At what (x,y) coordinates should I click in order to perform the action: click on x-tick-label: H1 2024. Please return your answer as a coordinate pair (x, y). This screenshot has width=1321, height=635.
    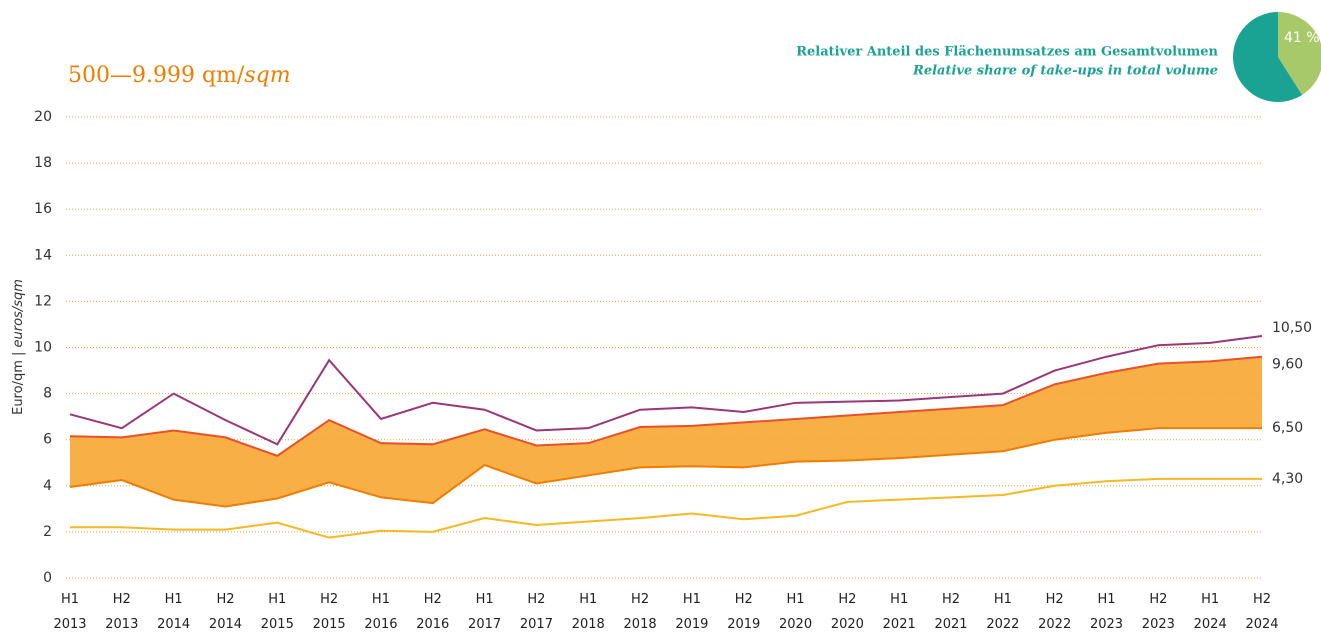
    Looking at the image, I should click on (1210, 612).